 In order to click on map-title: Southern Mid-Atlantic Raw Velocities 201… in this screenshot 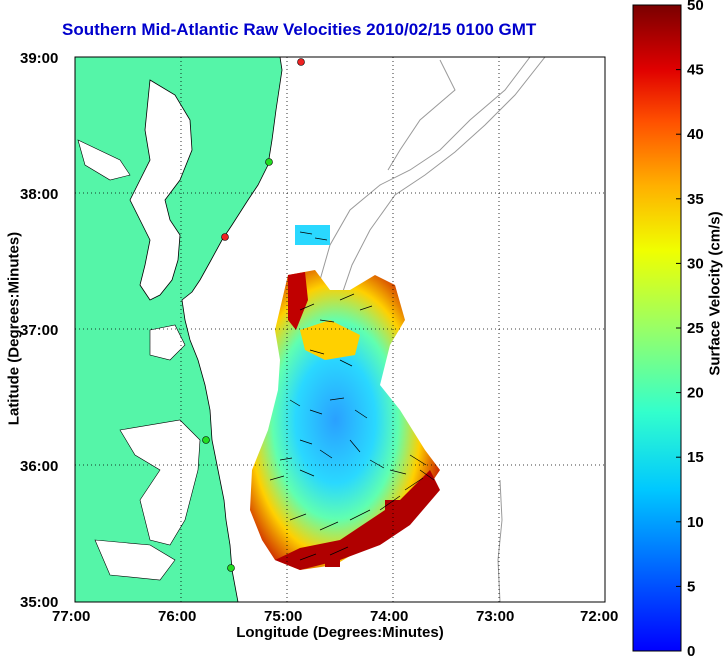, I will do `click(299, 29)`.